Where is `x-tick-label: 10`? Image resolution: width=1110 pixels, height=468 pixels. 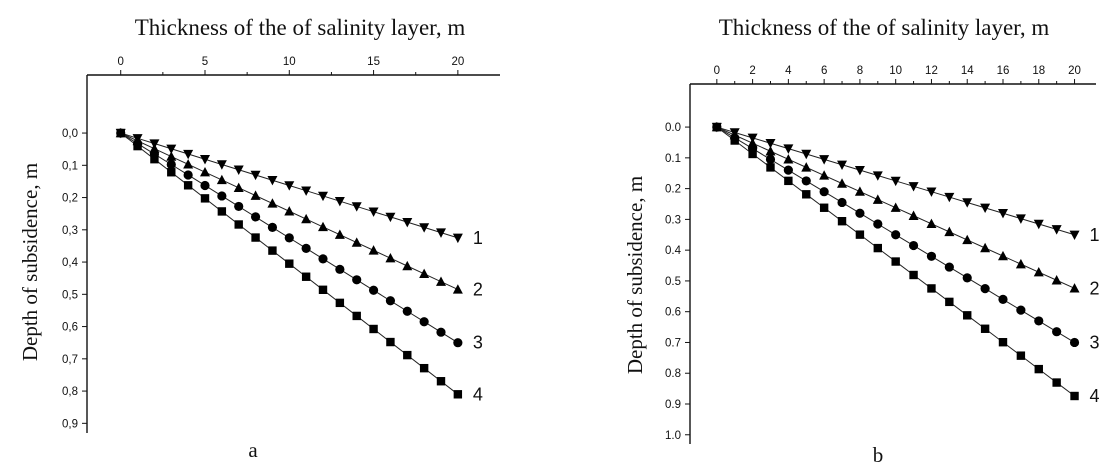
x-tick-label: 10 is located at coordinates (289, 62).